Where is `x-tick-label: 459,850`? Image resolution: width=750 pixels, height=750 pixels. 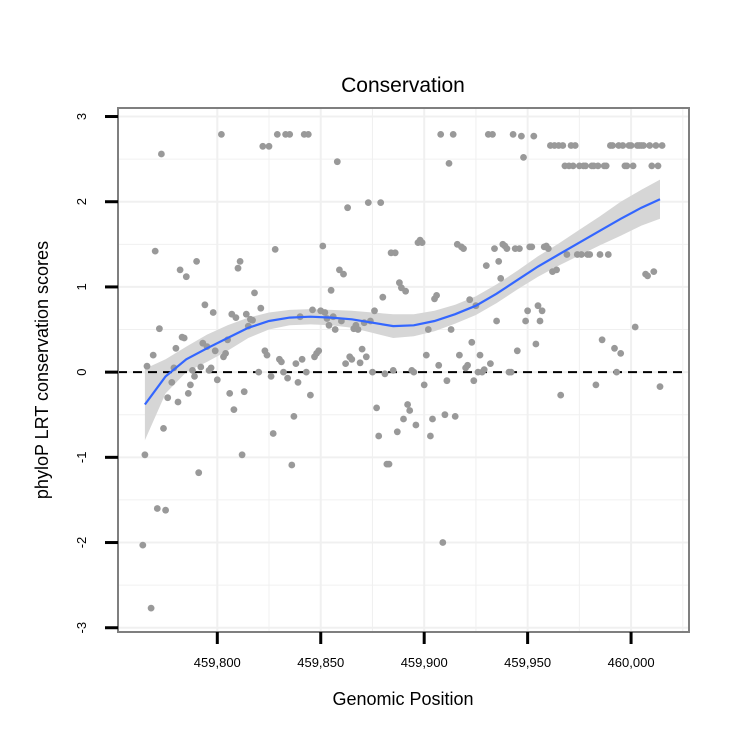 x-tick-label: 459,850 is located at coordinates (320, 662).